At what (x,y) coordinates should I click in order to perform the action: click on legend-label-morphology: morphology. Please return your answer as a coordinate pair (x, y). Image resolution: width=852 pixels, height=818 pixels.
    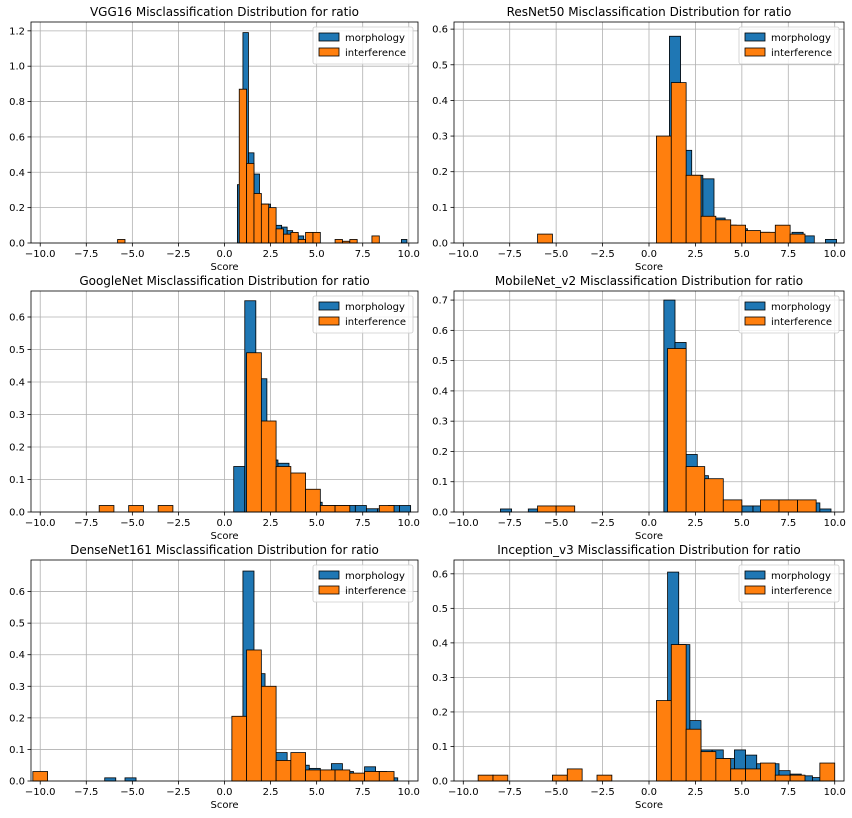
    Looking at the image, I should click on (801, 38).